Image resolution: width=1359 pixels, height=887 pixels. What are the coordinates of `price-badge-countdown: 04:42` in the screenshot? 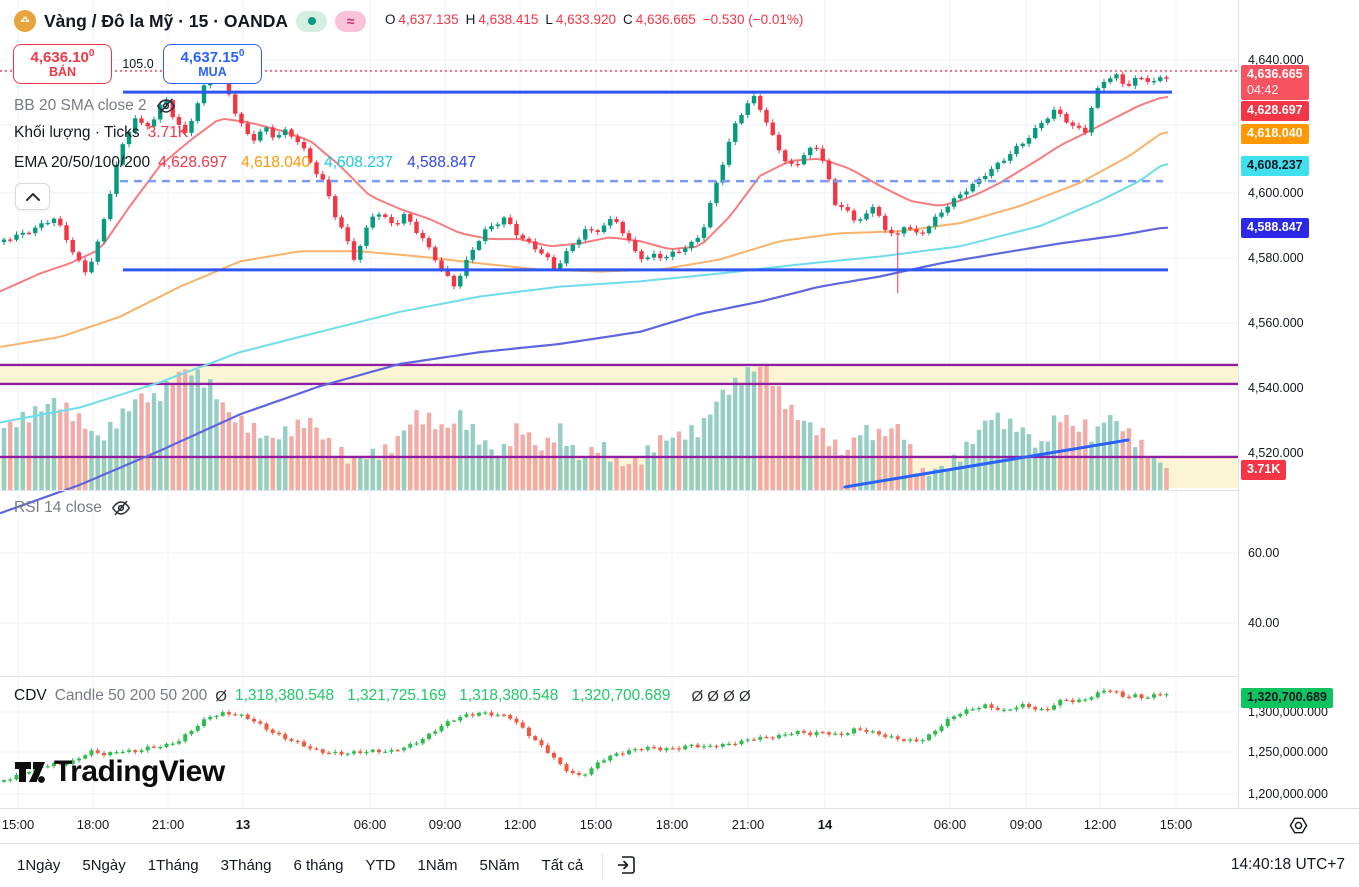 It's located at (1263, 89).